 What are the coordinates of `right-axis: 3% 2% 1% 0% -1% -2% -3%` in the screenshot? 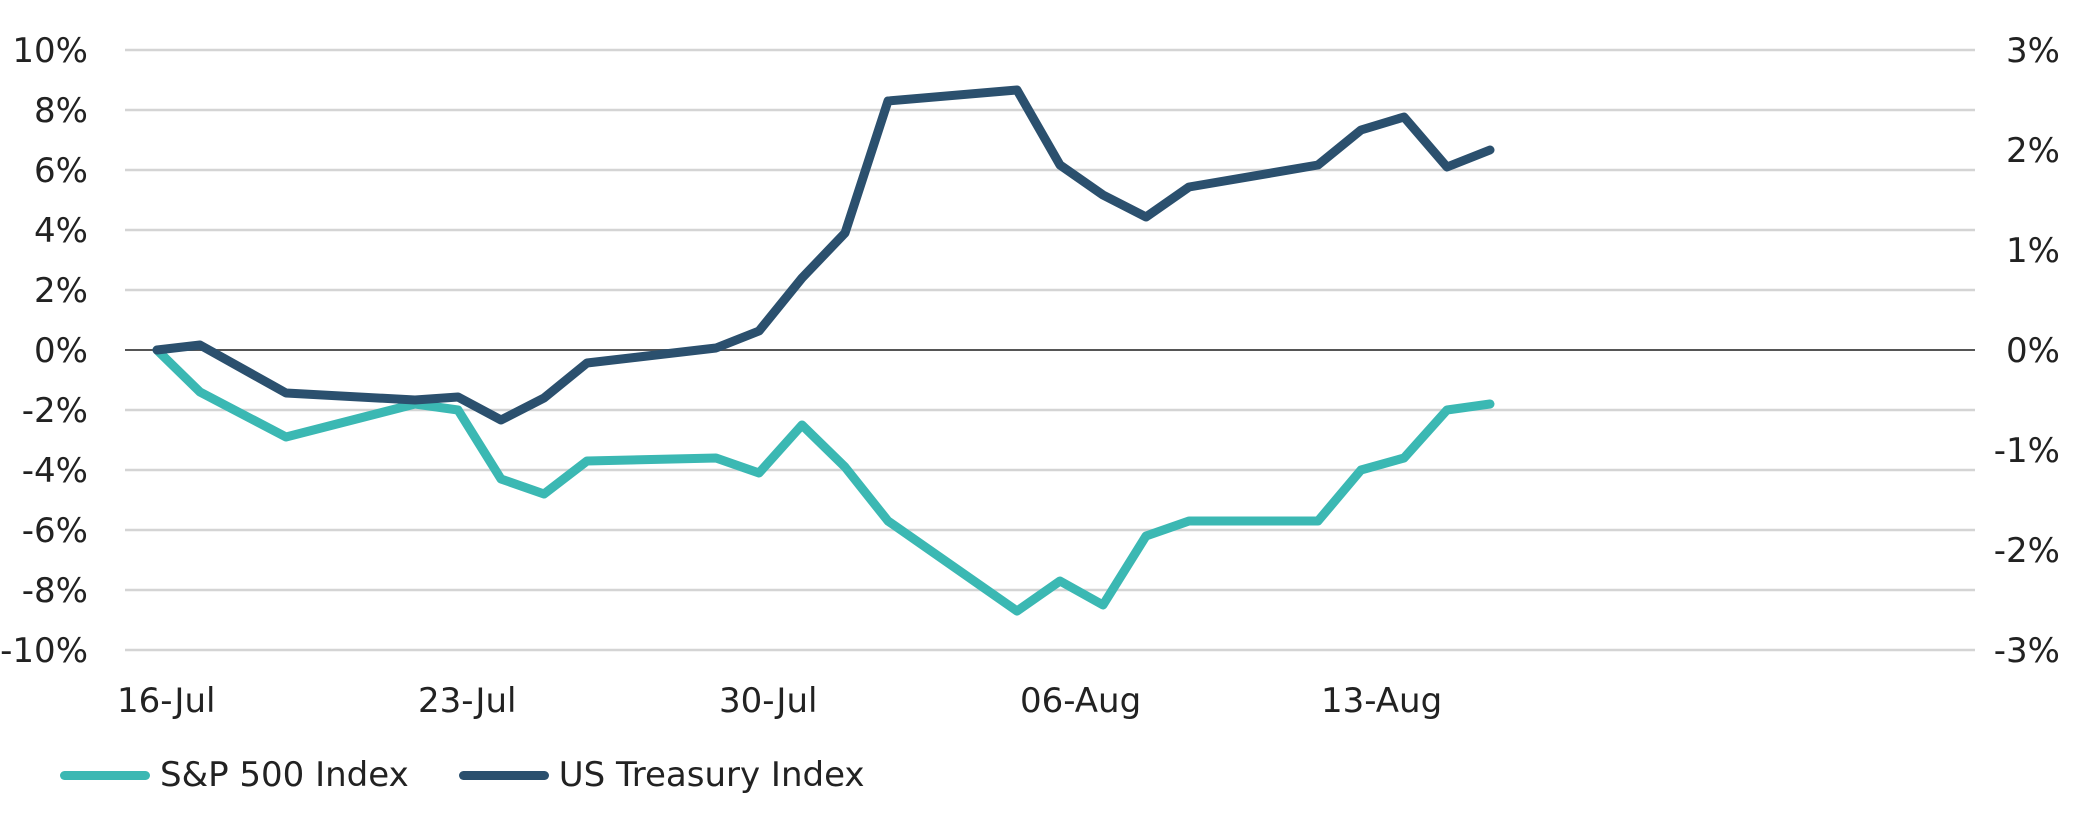 It's located at (2027, 351).